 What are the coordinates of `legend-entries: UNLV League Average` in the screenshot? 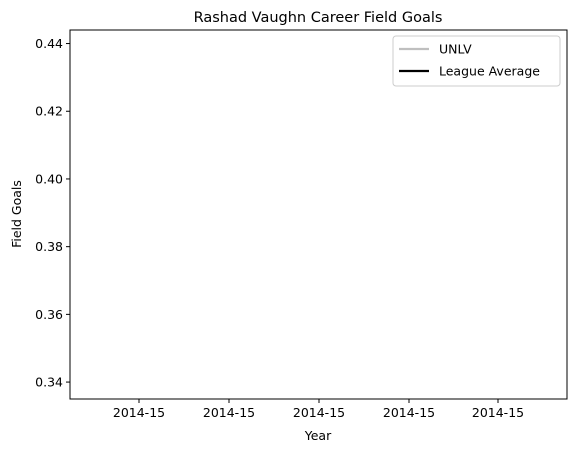 It's located at (469, 60).